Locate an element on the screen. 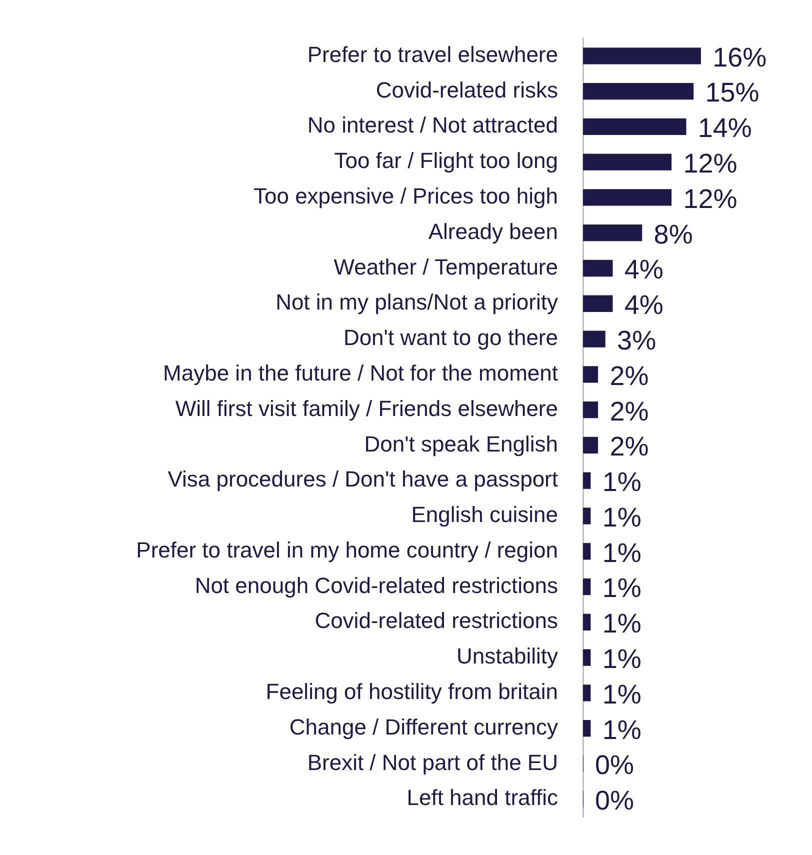 This screenshot has width=812, height=855. y-tick-label: Covid-related risks is located at coordinates (467, 89).